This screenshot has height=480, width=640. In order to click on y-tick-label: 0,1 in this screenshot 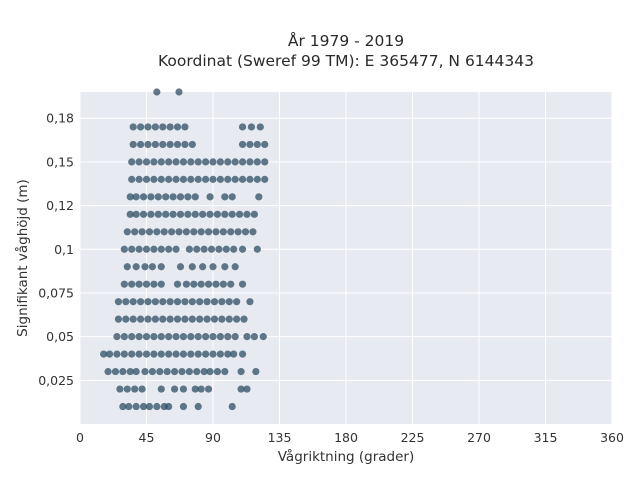, I will do `click(64, 249)`.